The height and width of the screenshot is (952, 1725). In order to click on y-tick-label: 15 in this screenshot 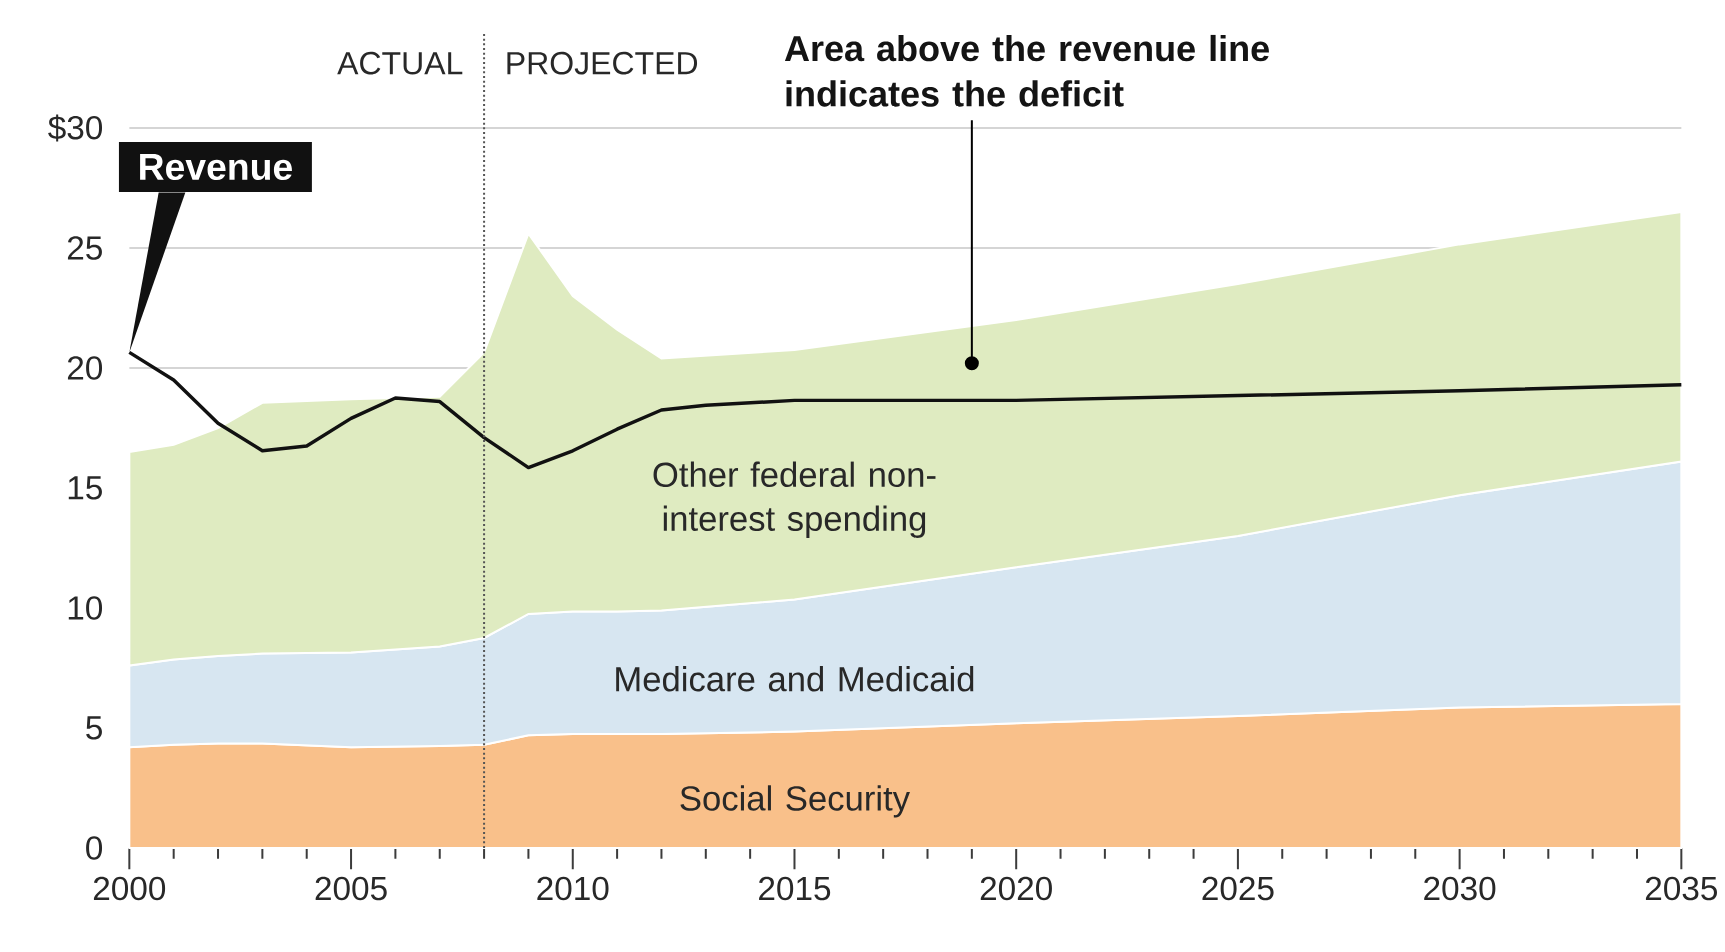, I will do `click(85, 488)`.